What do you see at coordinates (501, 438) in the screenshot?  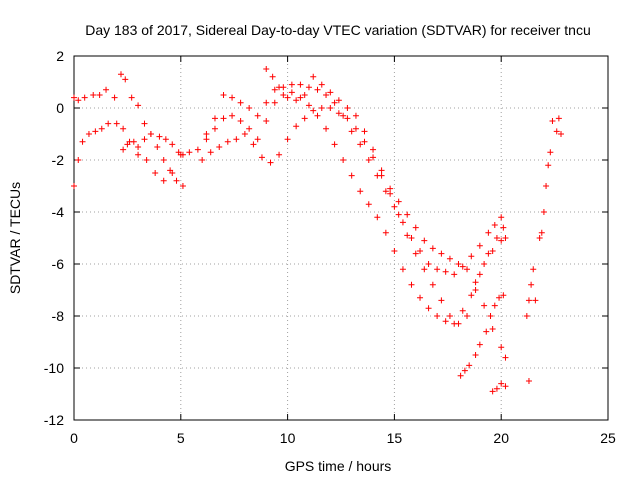 I see `x-tick-label: 20` at bounding box center [501, 438].